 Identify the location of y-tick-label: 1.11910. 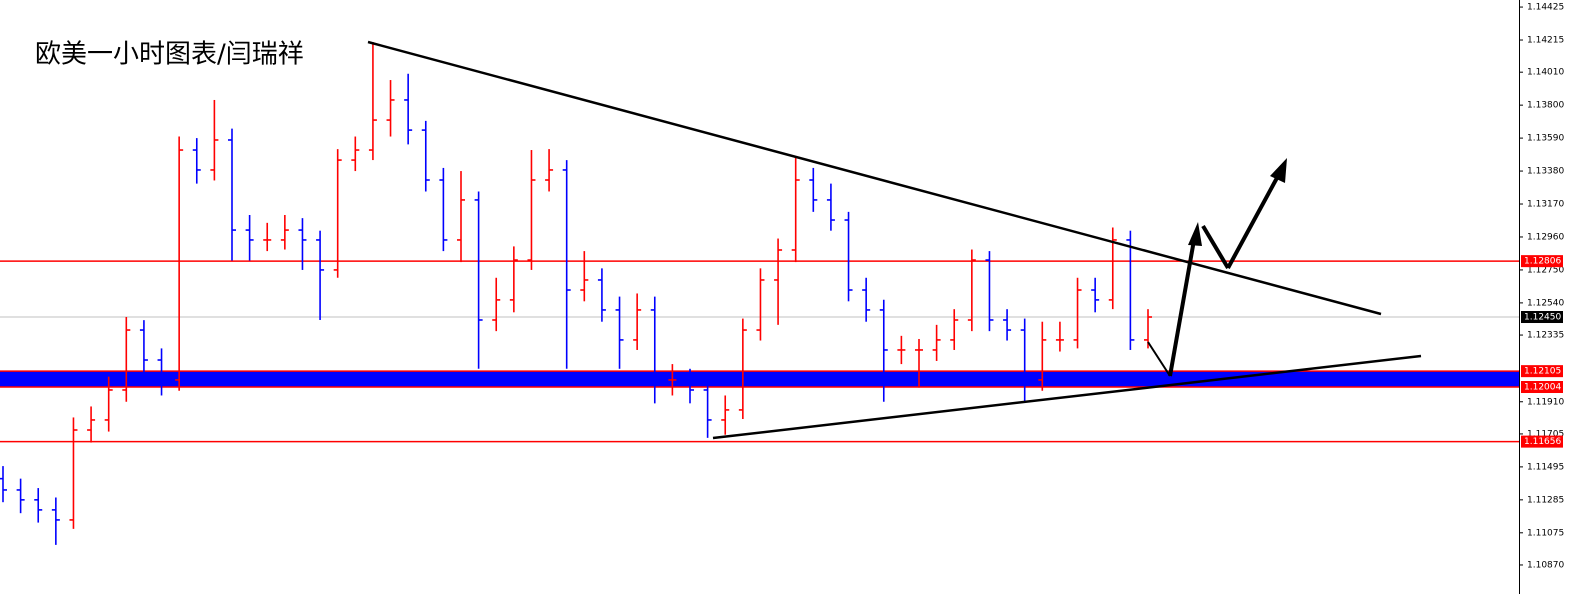
(1545, 402).